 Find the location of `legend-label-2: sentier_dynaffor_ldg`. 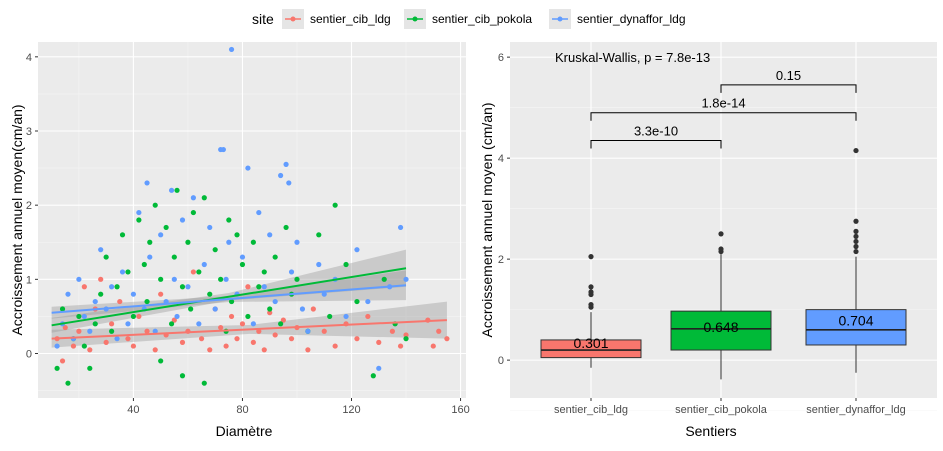

legend-label-2: sentier_dynaffor_ldg is located at coordinates (631, 19).